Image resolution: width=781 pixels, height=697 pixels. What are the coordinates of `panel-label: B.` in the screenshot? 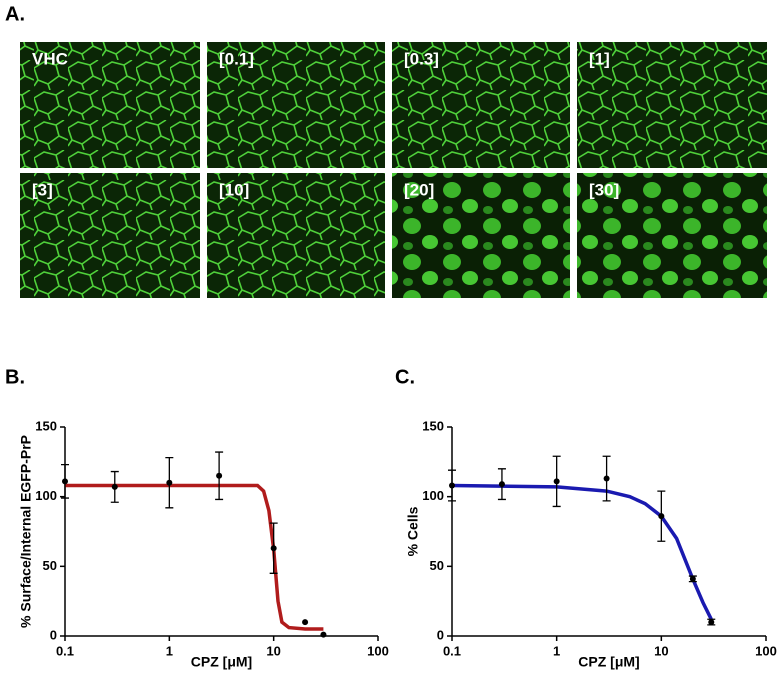 It's located at (15, 377).